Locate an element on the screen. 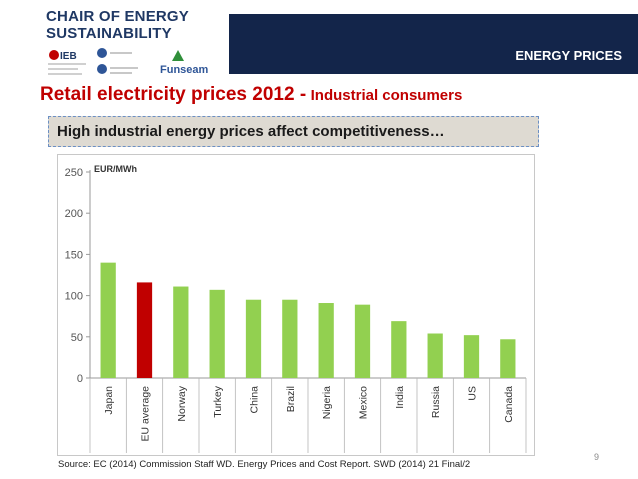  y-tick-label: 0 is located at coordinates (80, 379).